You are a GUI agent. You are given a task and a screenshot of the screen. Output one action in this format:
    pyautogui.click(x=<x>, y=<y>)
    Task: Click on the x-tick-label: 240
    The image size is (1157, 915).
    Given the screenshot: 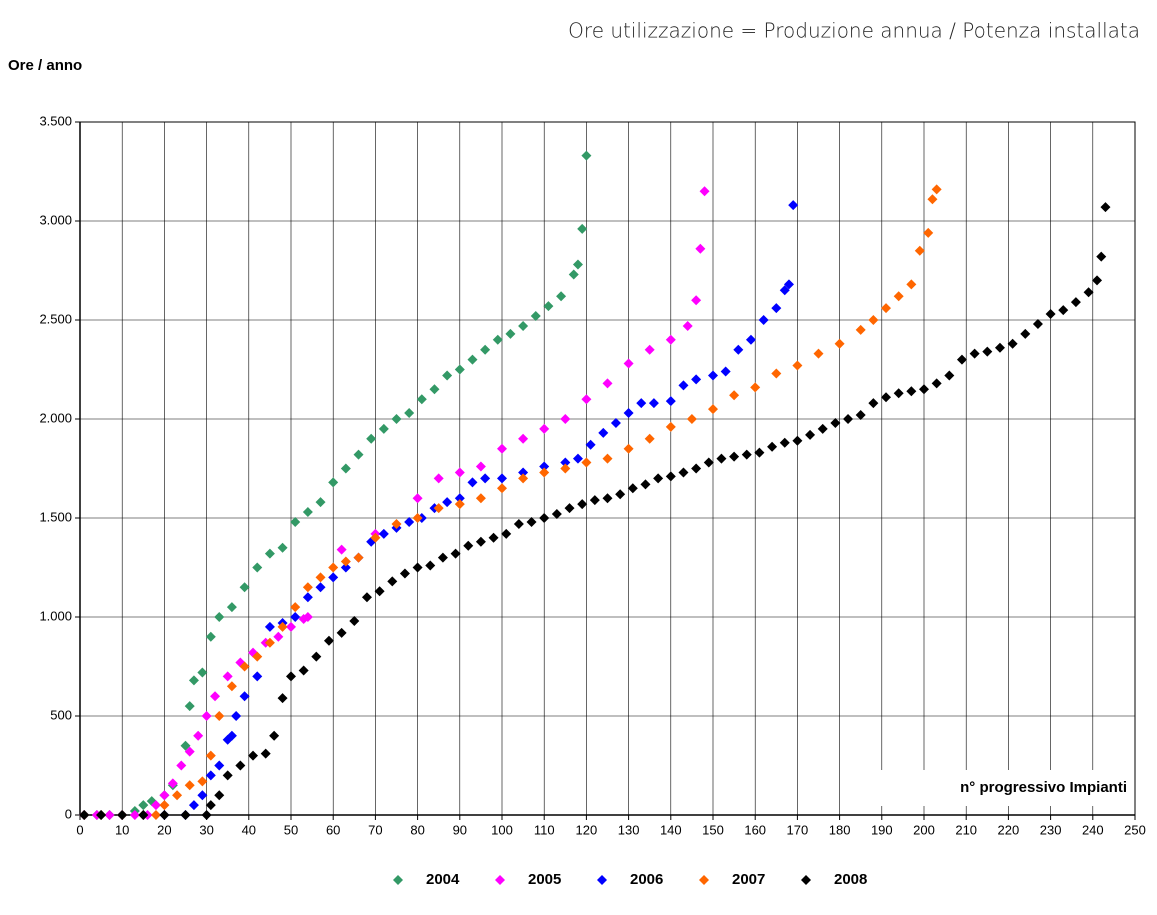 What is the action you would take?
    pyautogui.click(x=1093, y=829)
    